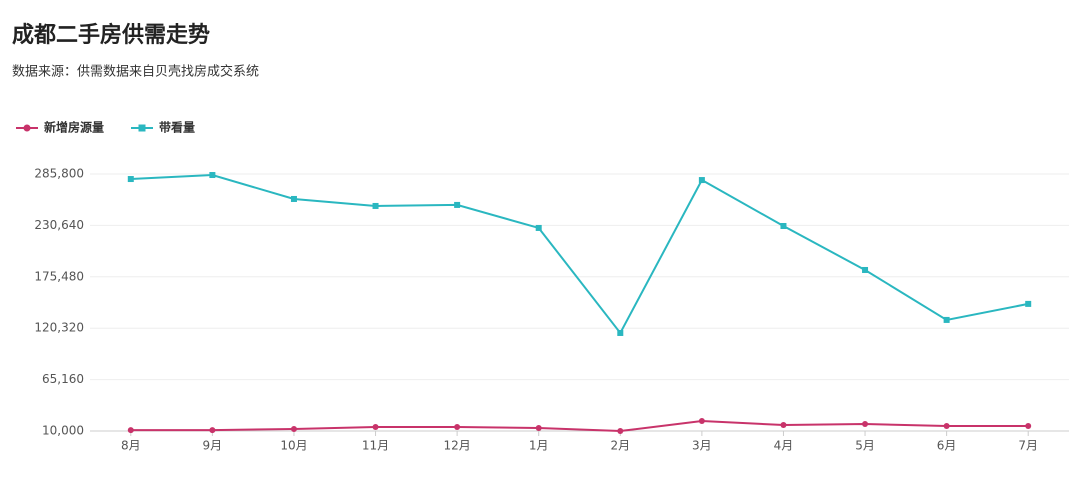 The width and height of the screenshot is (1080, 480). I want to click on y-tick-label: 285,800, so click(59, 174).